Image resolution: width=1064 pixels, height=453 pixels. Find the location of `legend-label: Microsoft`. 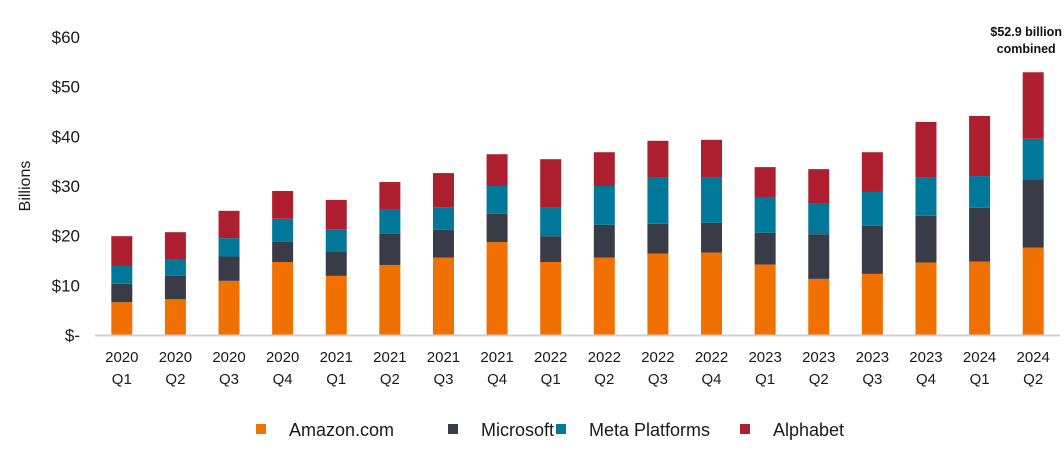

legend-label: Microsoft is located at coordinates (517, 430).